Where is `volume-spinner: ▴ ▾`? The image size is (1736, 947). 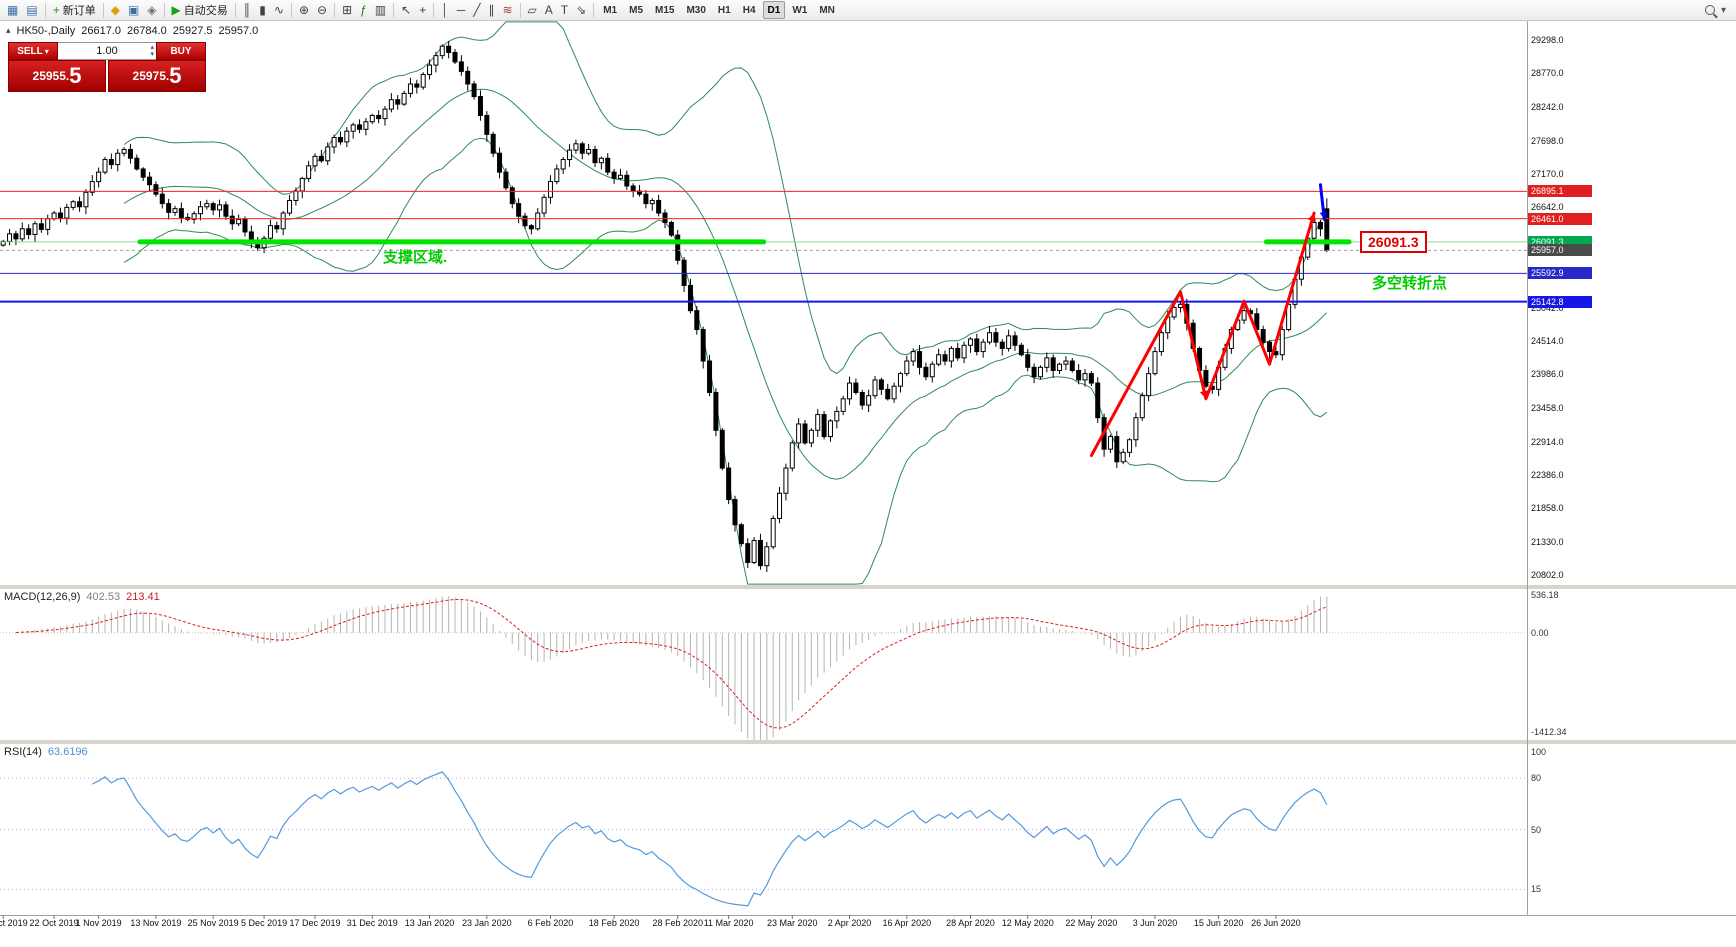
volume-spinner: ▴ ▾ is located at coordinates (152, 51).